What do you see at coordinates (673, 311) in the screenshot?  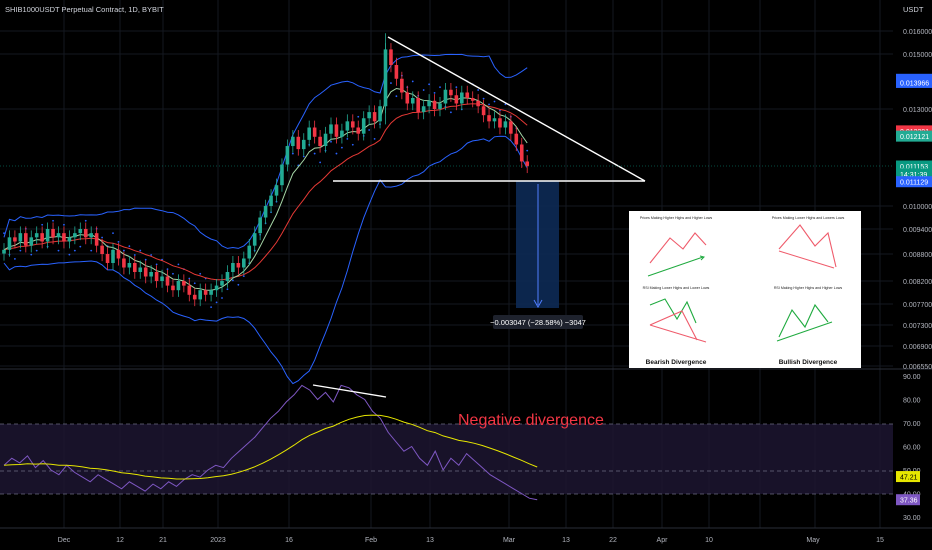 I see `inset-rsi-lh` at bounding box center [673, 311].